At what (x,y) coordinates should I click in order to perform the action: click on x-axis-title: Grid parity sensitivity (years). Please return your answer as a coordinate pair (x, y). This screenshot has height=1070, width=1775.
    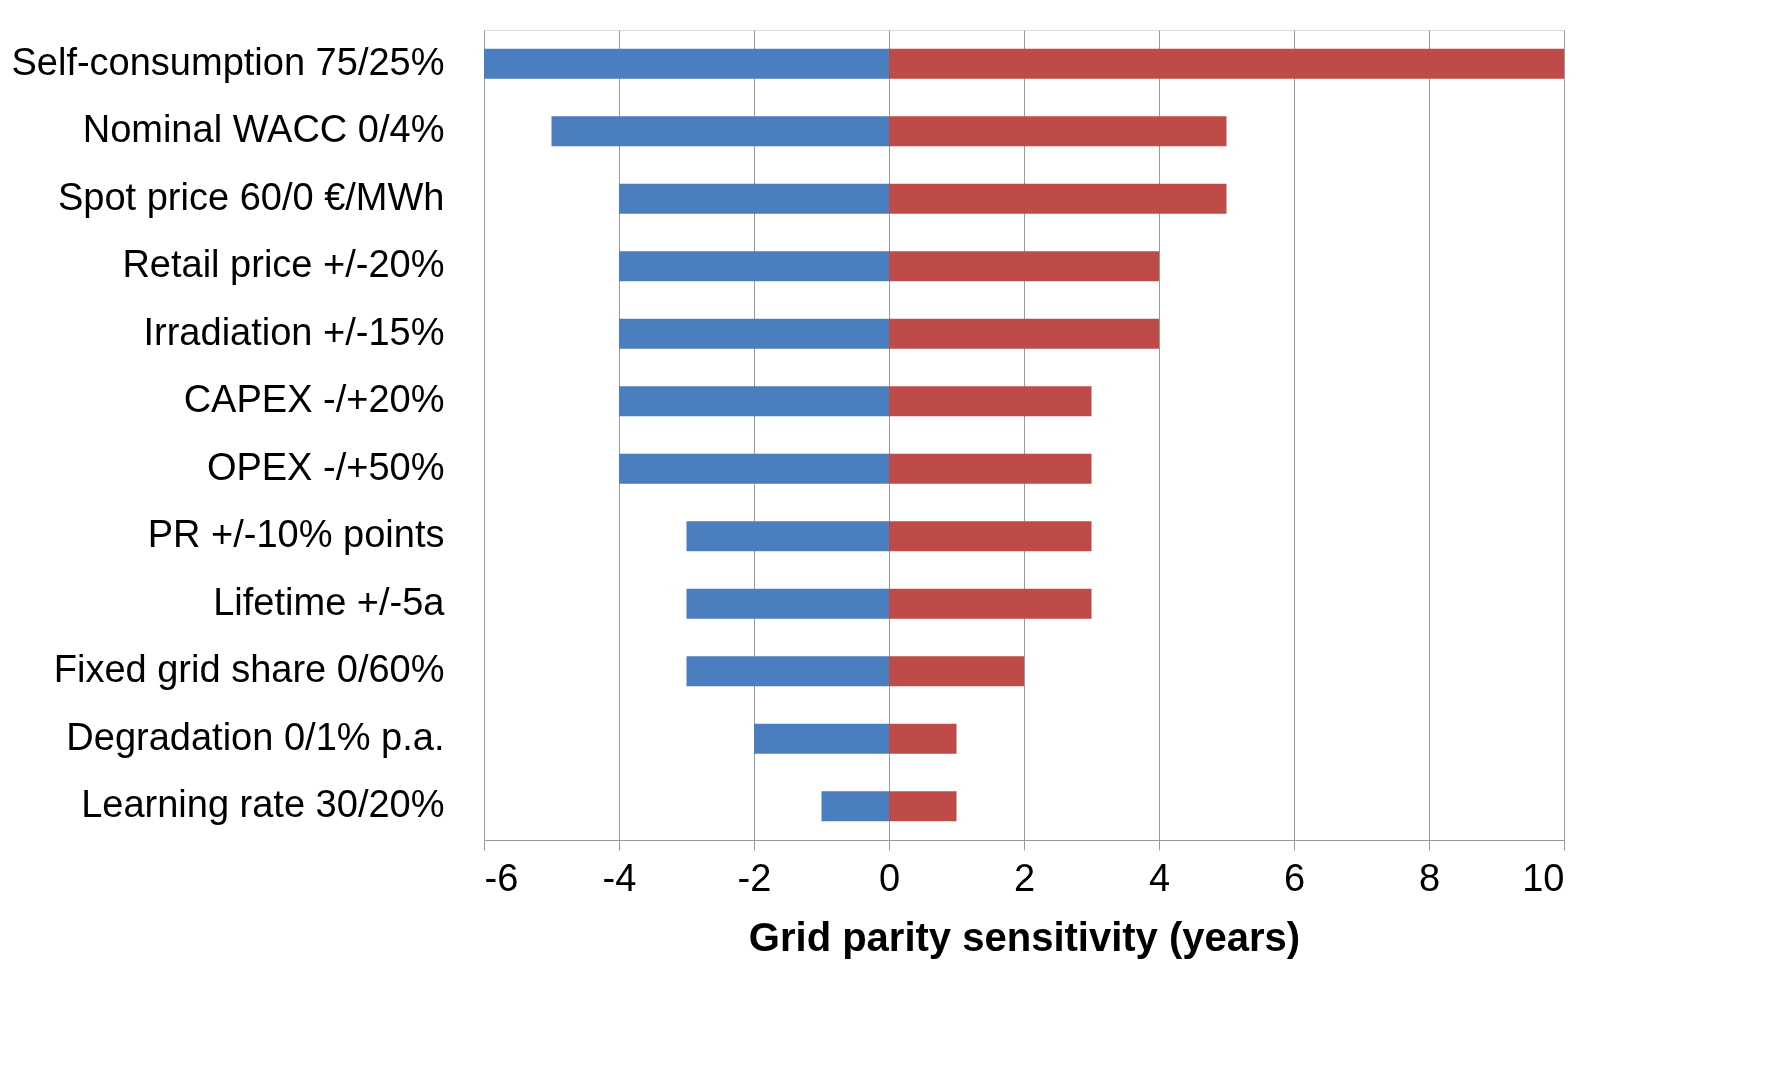
    Looking at the image, I should click on (1024, 936).